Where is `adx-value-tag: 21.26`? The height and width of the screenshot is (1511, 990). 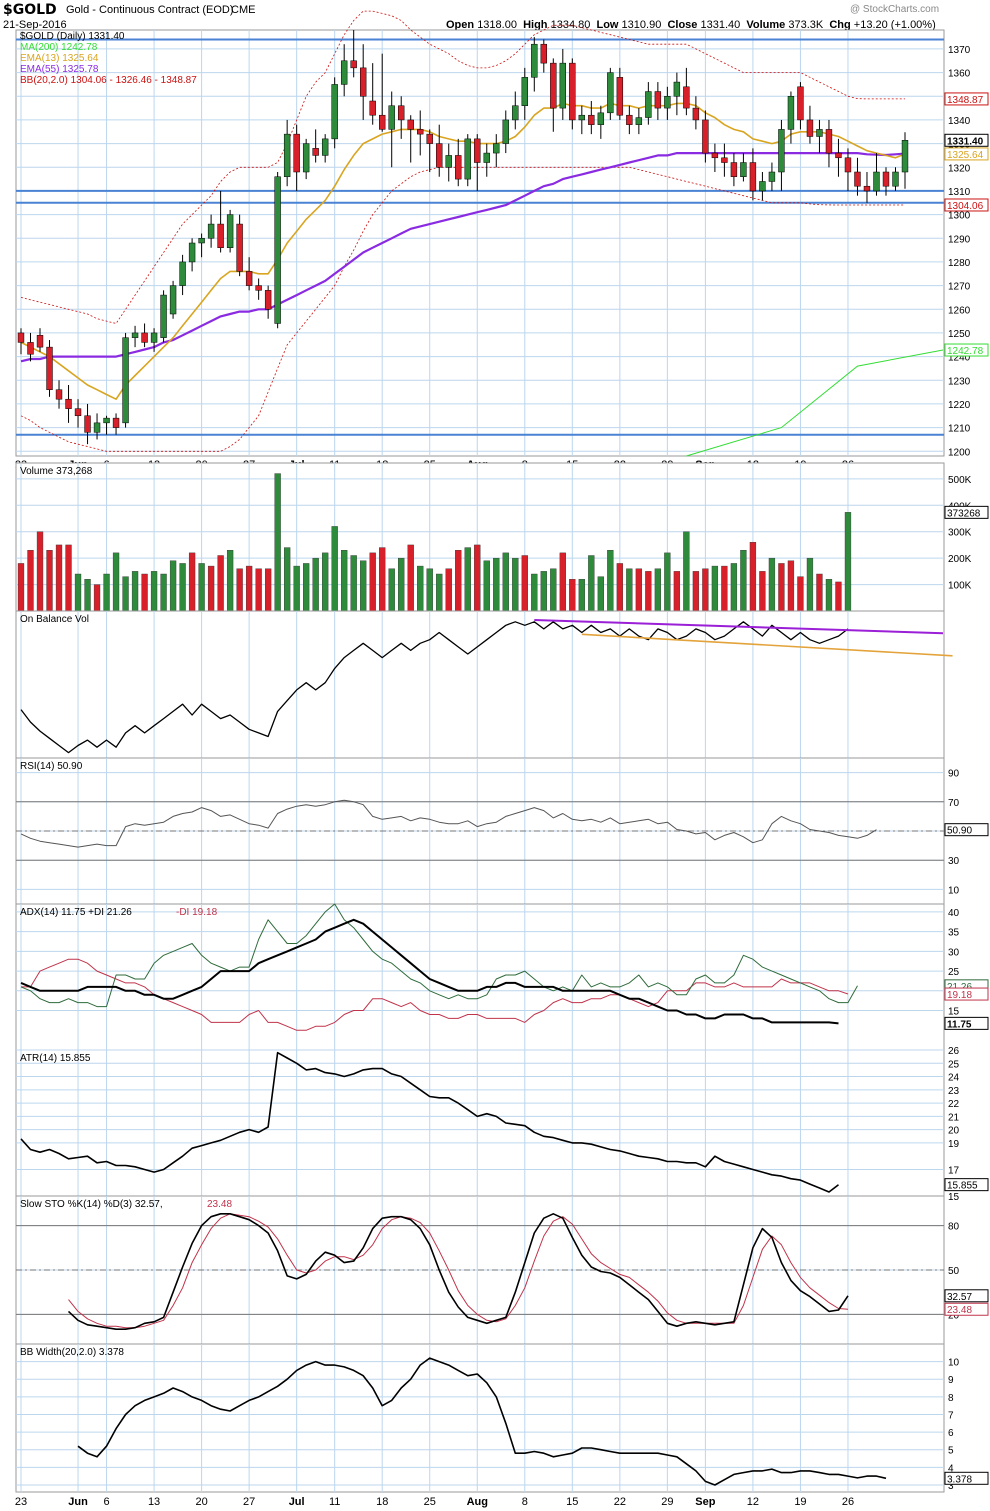
adx-value-tag: 21.26 is located at coordinates (959, 987).